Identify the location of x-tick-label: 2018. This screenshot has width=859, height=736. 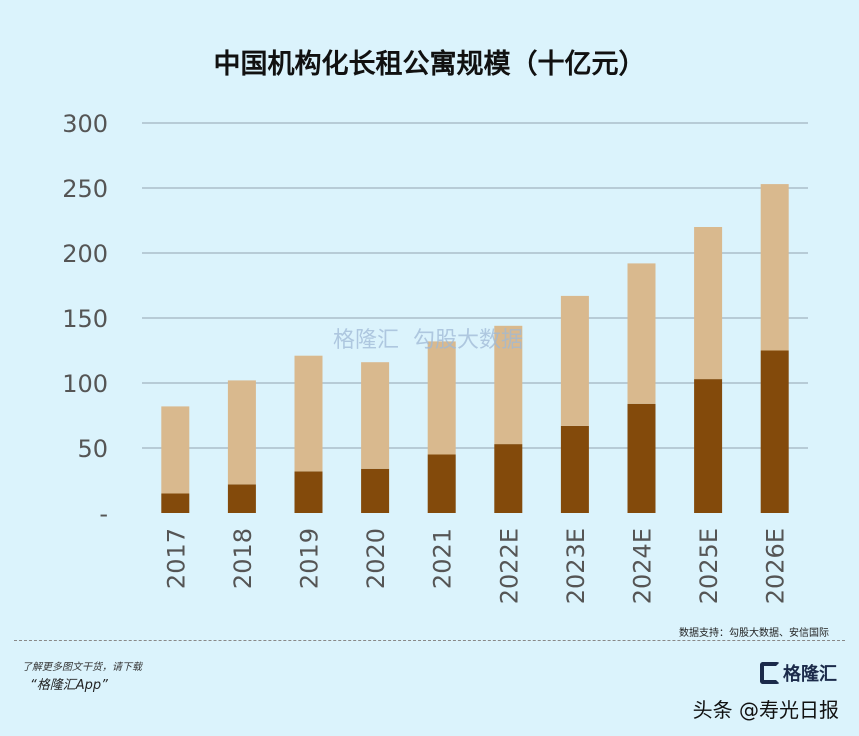
(243, 558).